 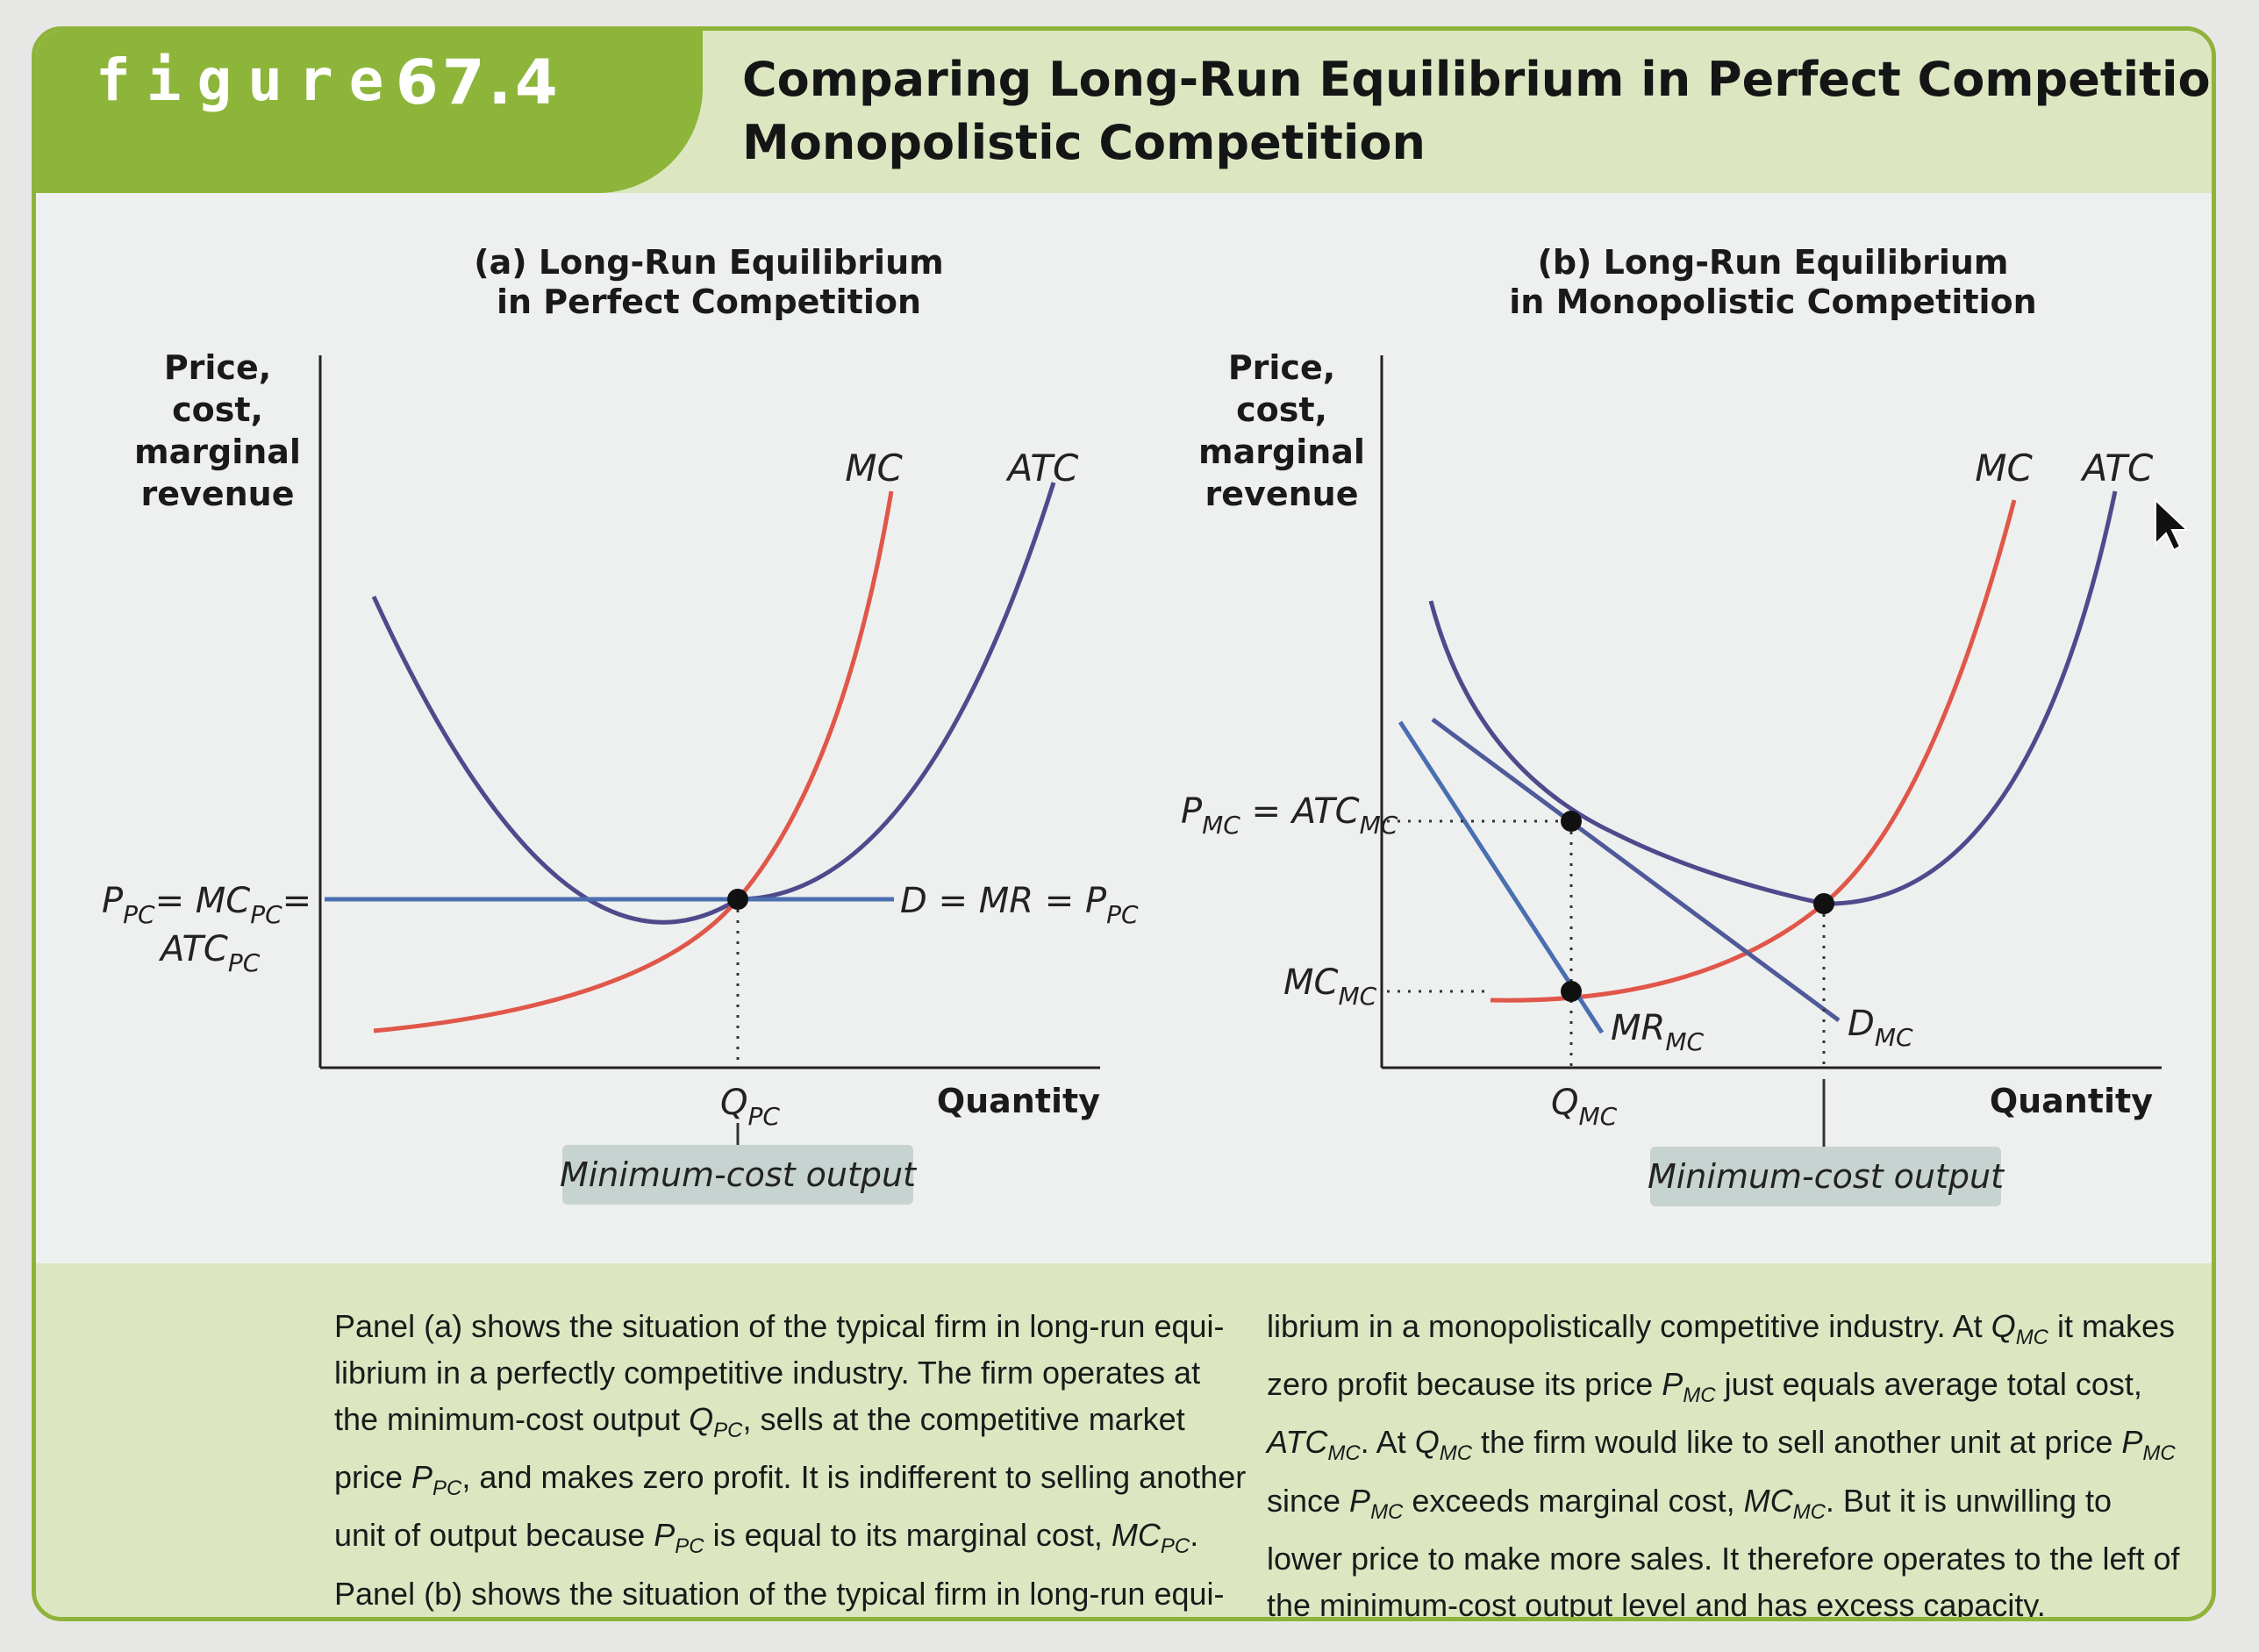 I want to click on panel-b-ylabel: Price, cost, marginal revenue, so click(x=1281, y=431).